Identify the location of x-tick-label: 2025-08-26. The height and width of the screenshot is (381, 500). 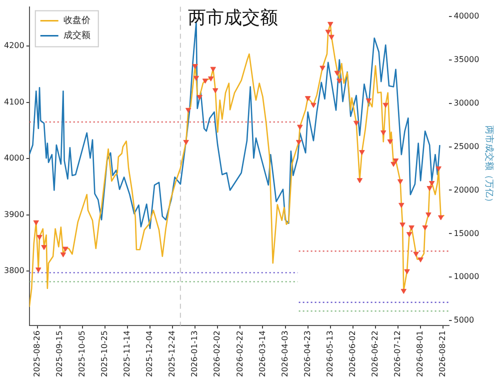
(37, 354).